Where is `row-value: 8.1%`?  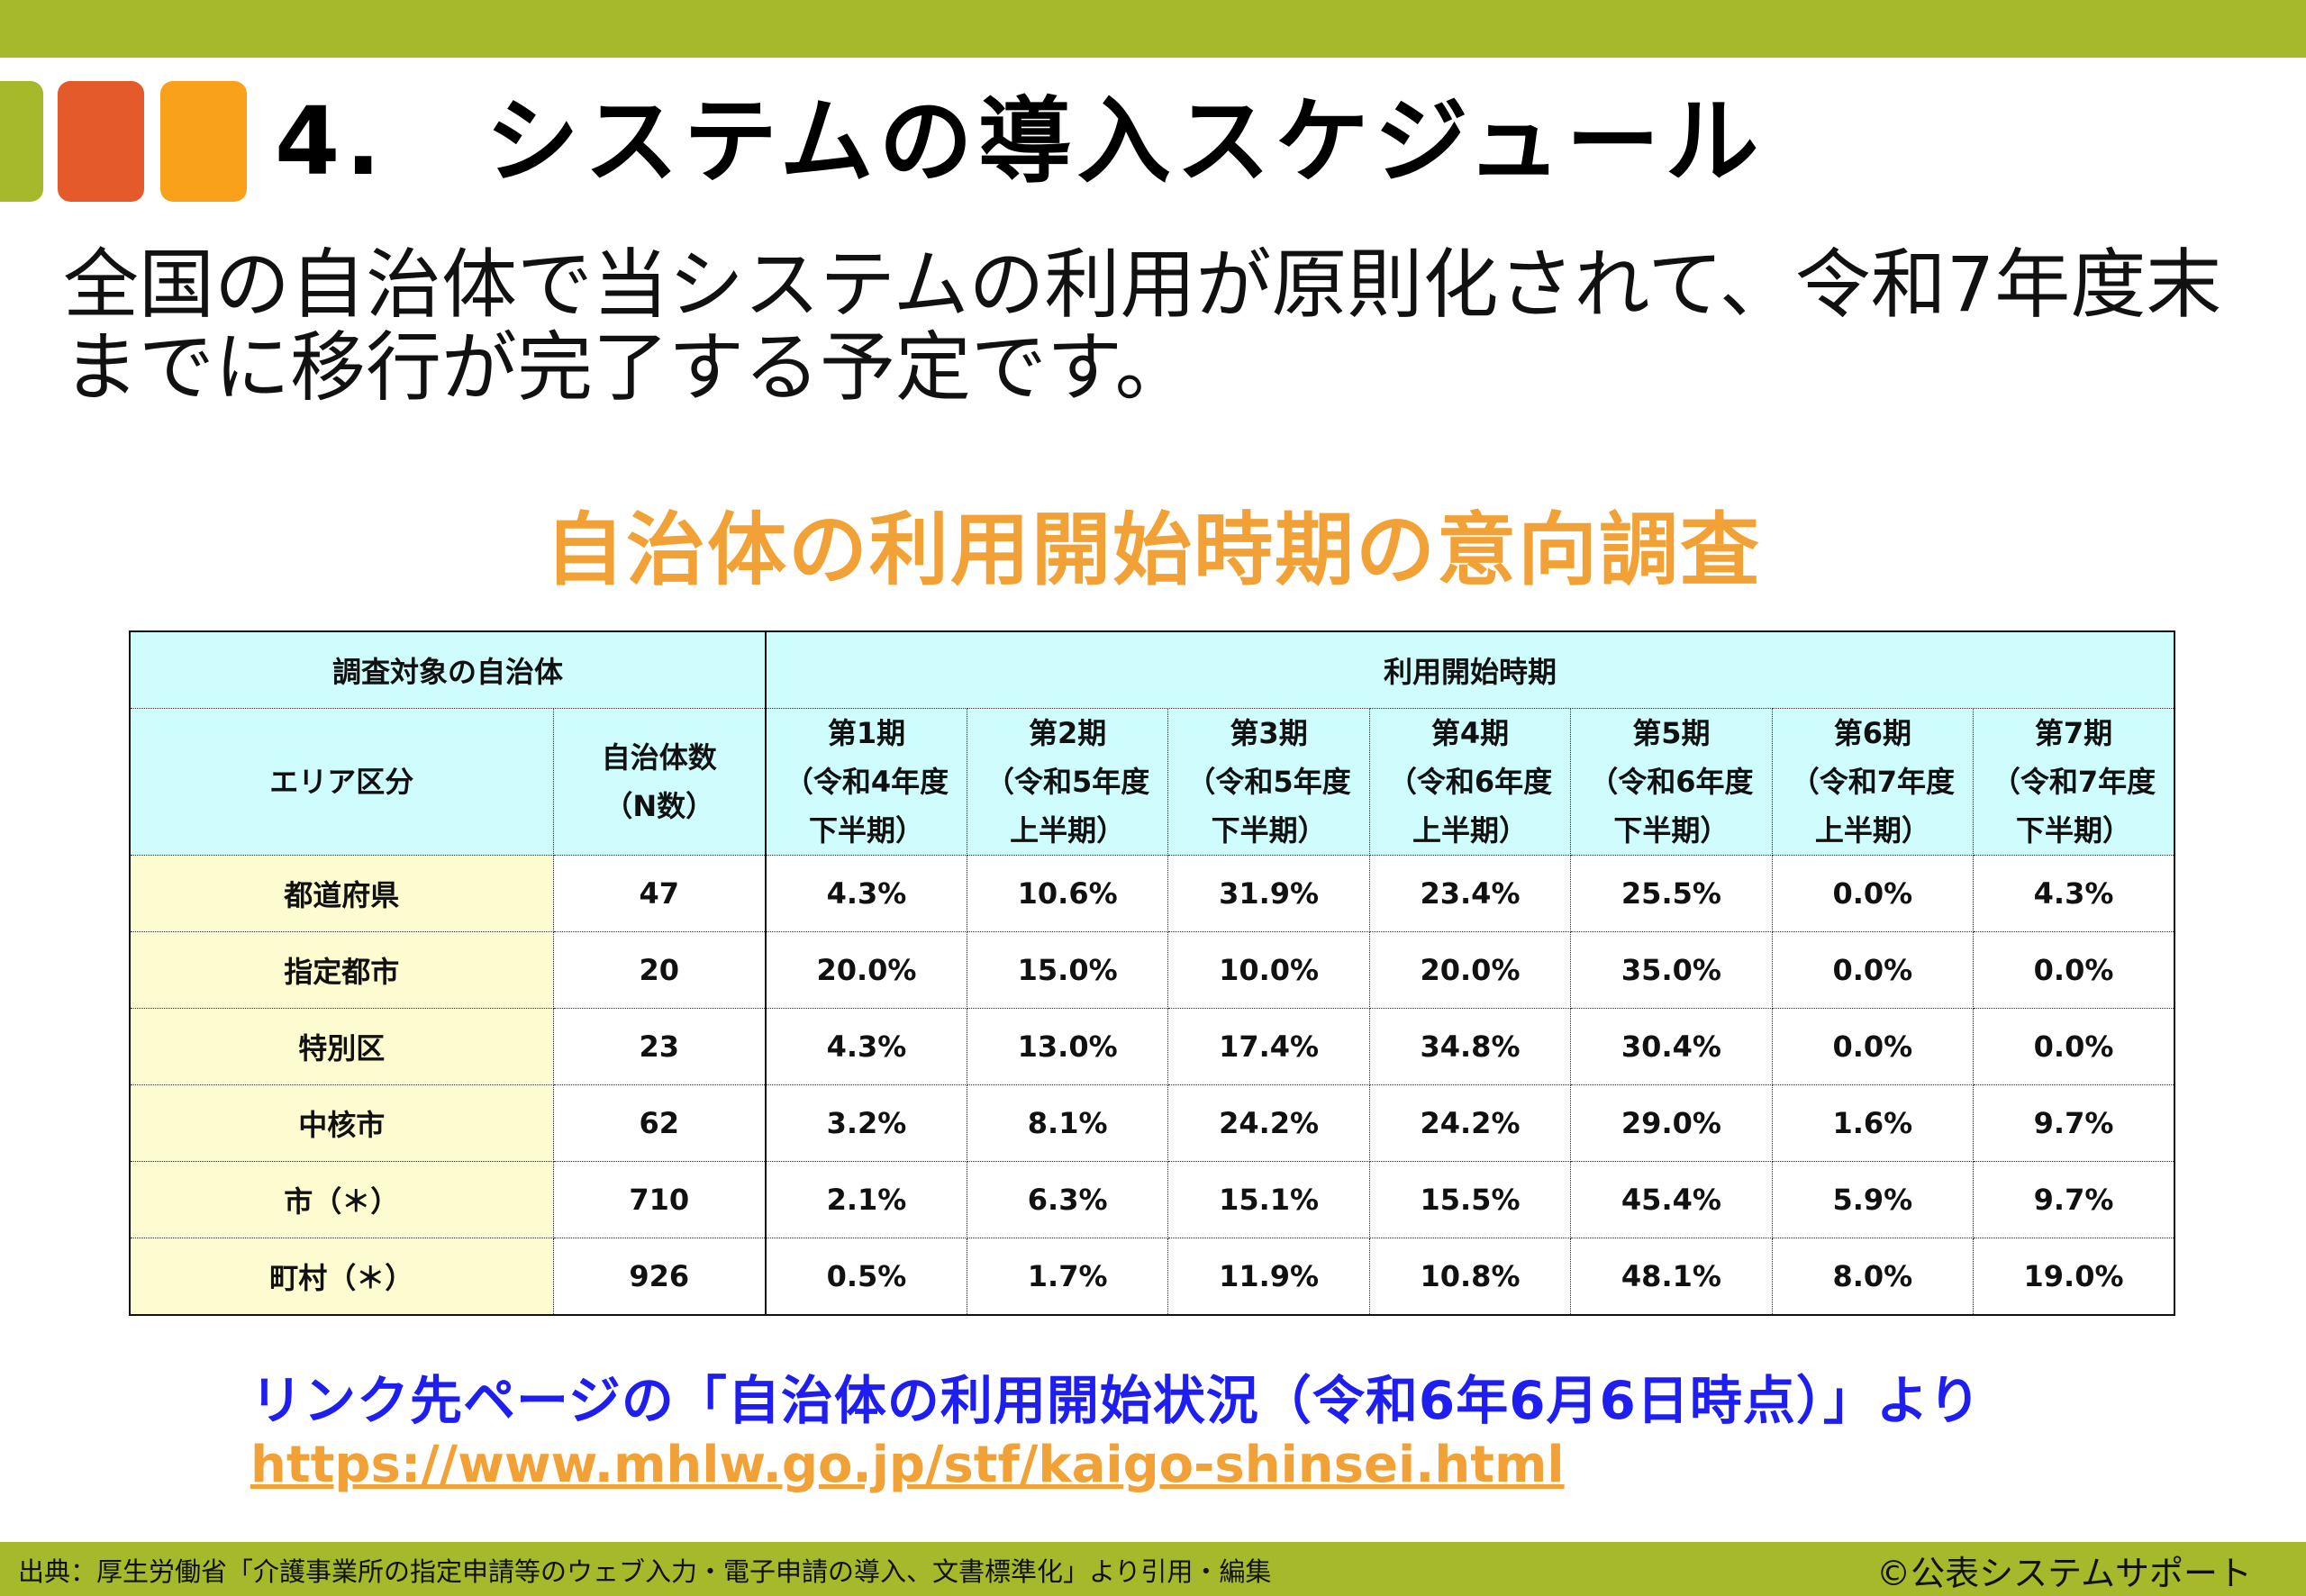
row-value: 8.1% is located at coordinates (1067, 1123).